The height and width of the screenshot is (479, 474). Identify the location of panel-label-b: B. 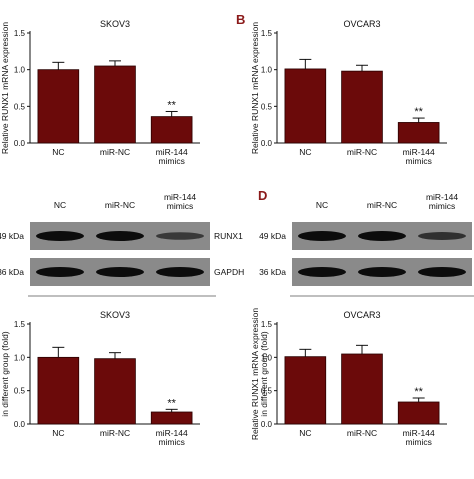
(240, 19).